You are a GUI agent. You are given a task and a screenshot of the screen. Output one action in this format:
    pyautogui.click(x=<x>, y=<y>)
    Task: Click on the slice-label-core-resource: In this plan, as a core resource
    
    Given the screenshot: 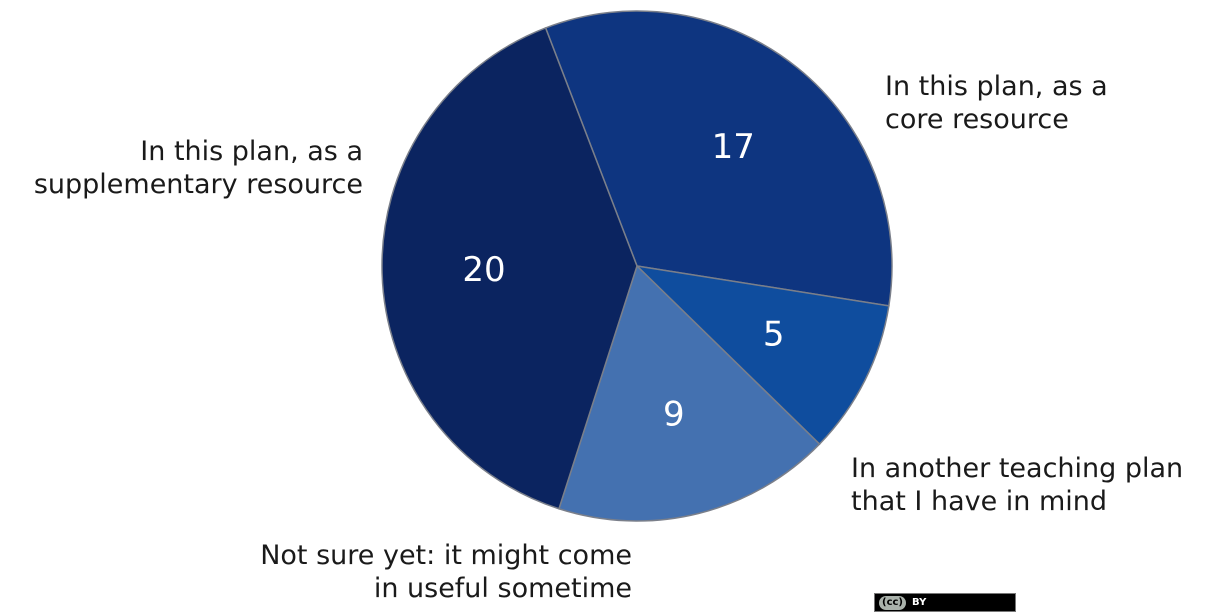 What is the action you would take?
    pyautogui.click(x=996, y=103)
    